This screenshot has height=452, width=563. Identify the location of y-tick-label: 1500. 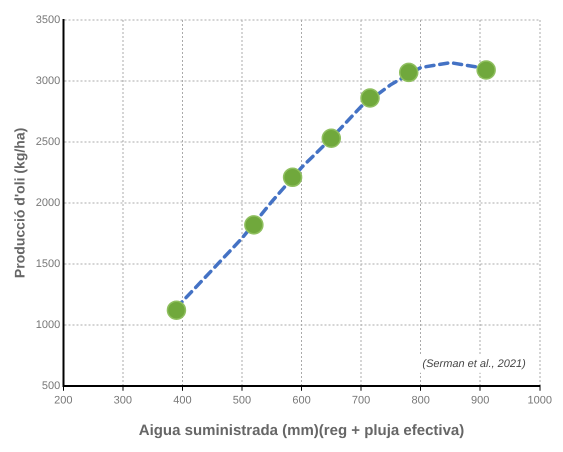
(48, 264).